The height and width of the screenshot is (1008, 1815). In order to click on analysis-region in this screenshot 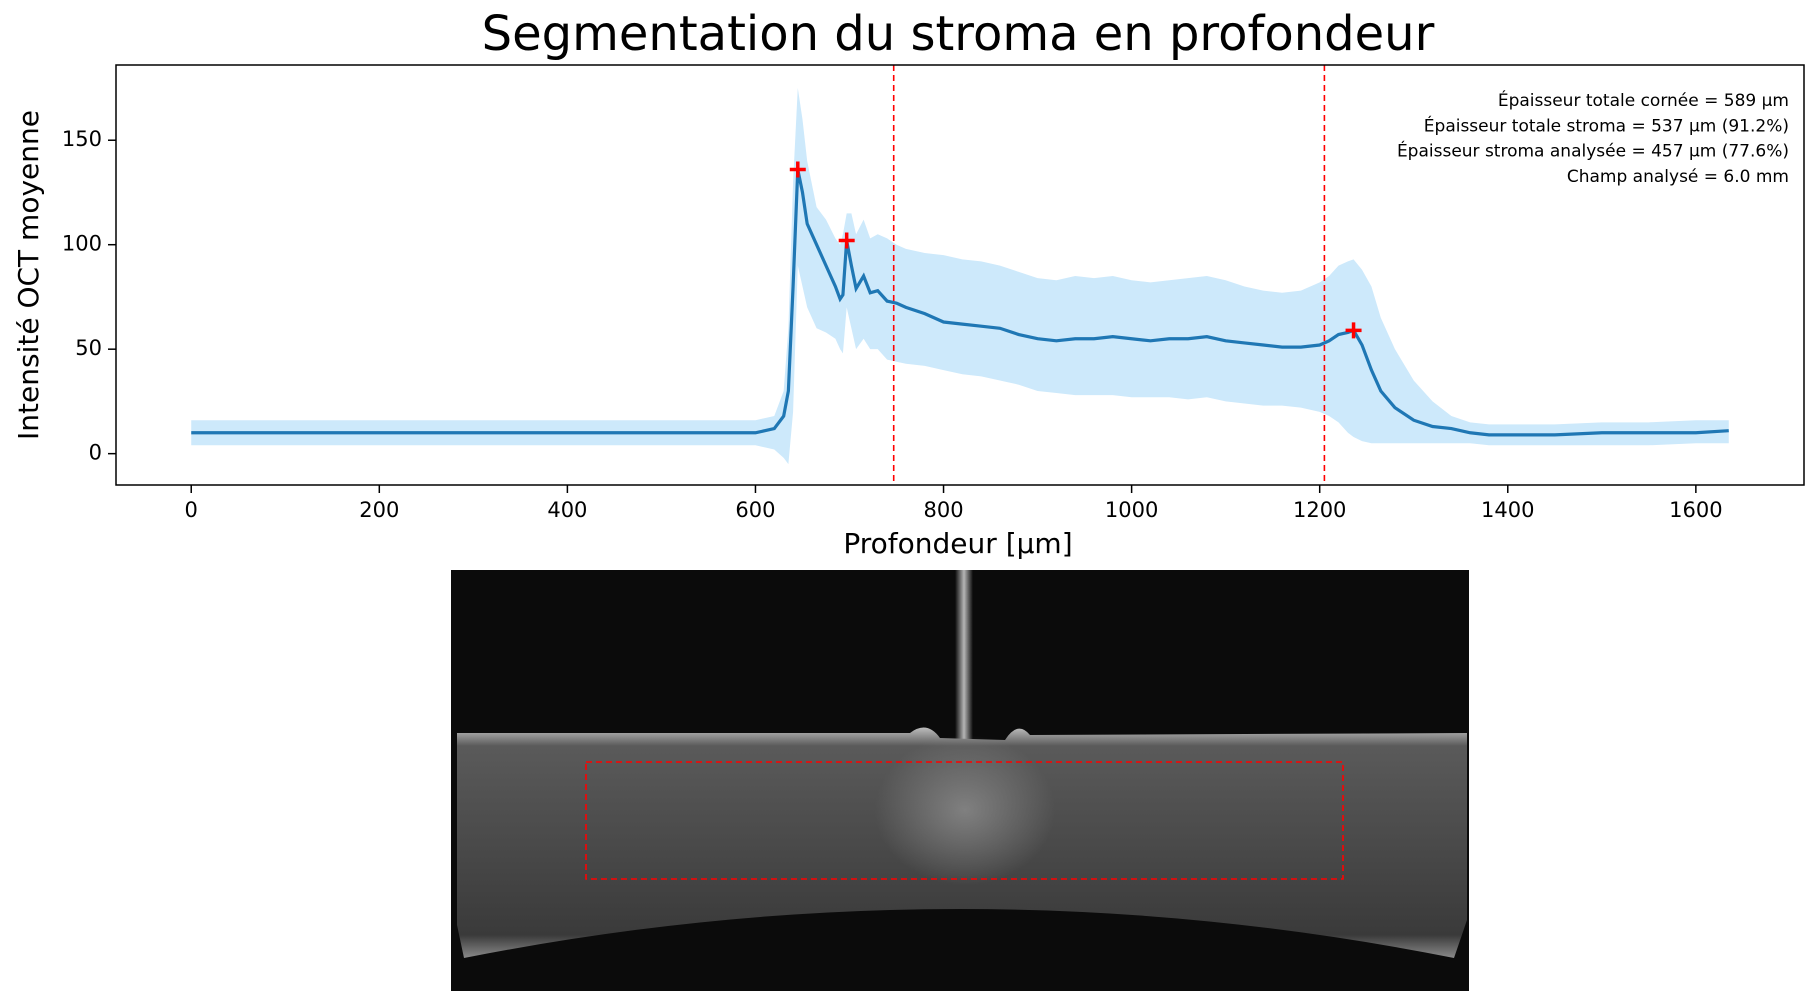, I will do `click(964, 820)`.